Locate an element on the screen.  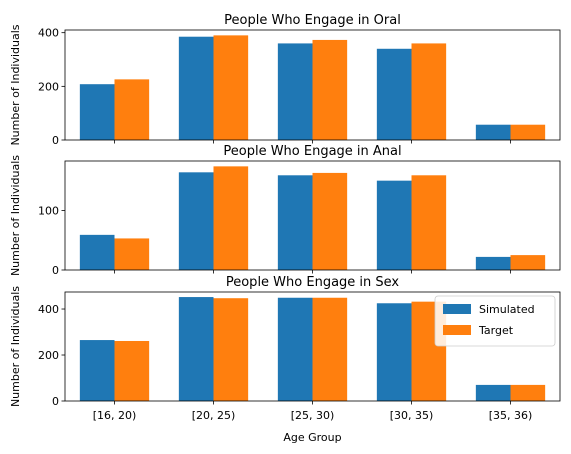
subplot-title: People Who Engage in Oral is located at coordinates (312, 20).